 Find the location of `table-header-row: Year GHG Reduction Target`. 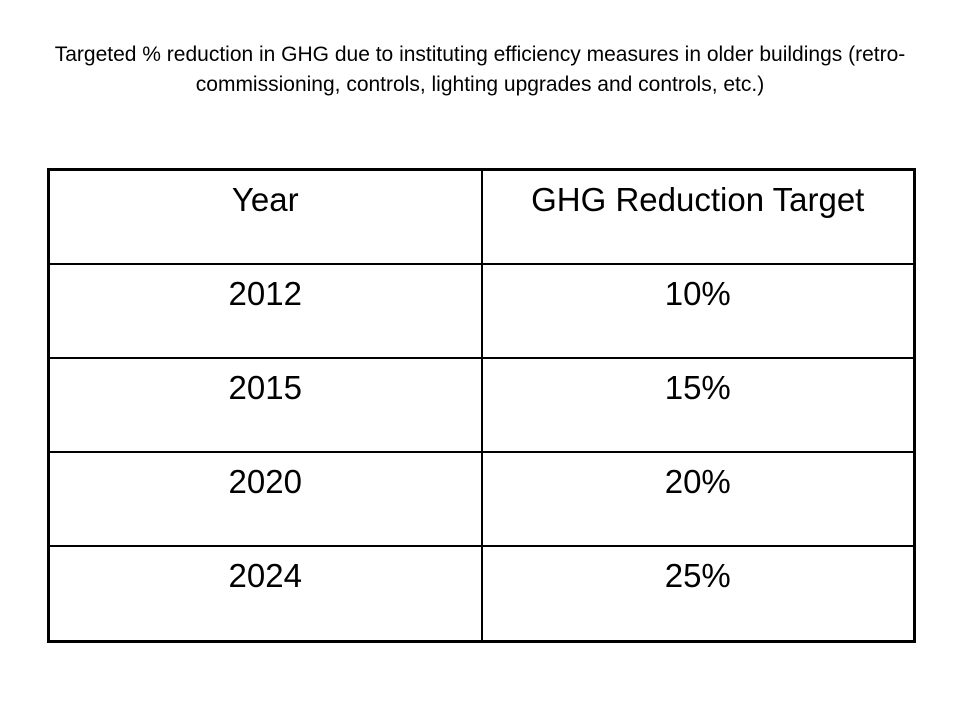

table-header-row: Year GHG Reduction Target is located at coordinates (481, 216).